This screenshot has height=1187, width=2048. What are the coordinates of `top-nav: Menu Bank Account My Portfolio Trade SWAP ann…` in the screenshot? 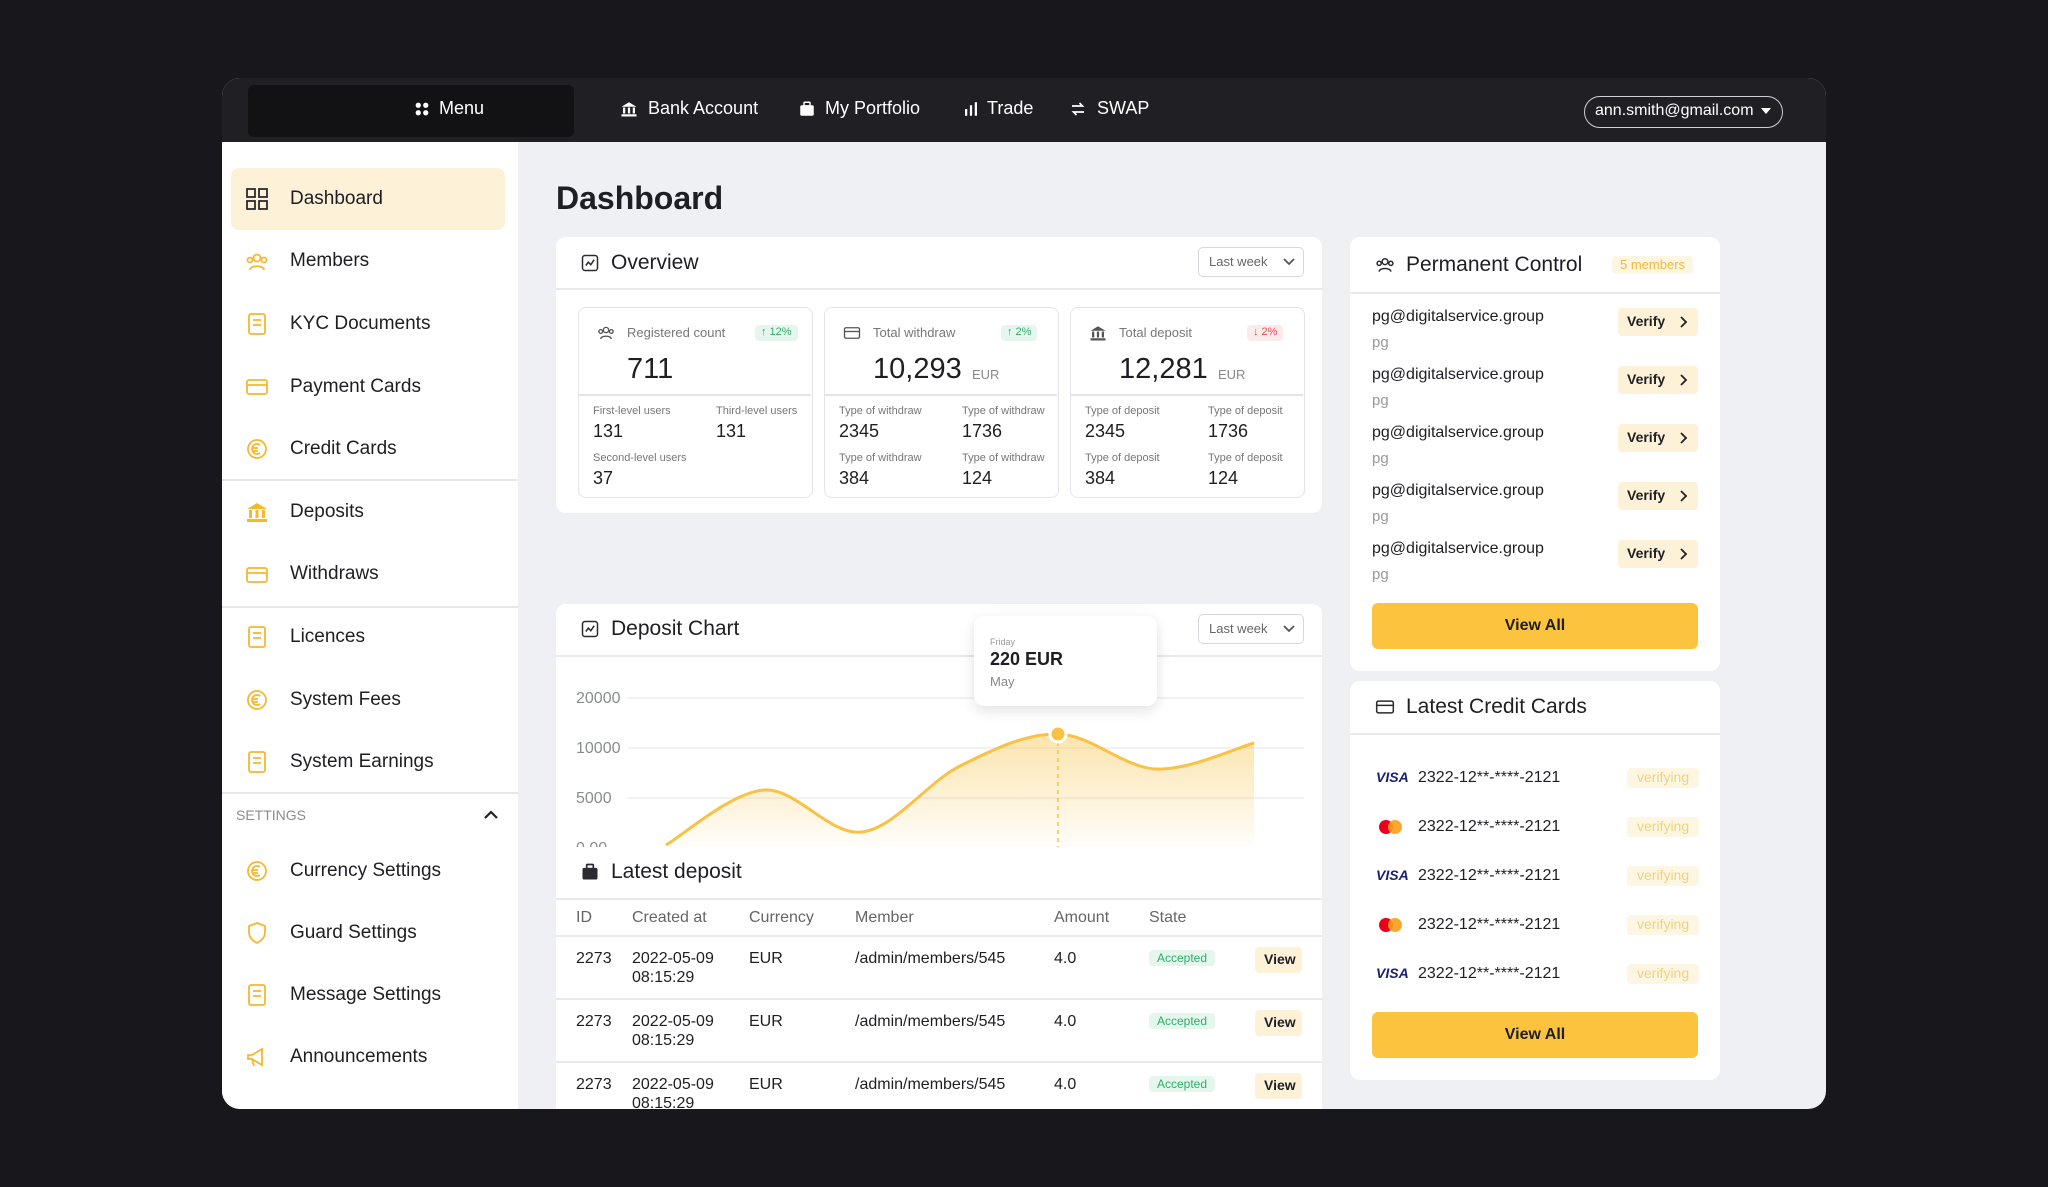 It's located at (1024, 110).